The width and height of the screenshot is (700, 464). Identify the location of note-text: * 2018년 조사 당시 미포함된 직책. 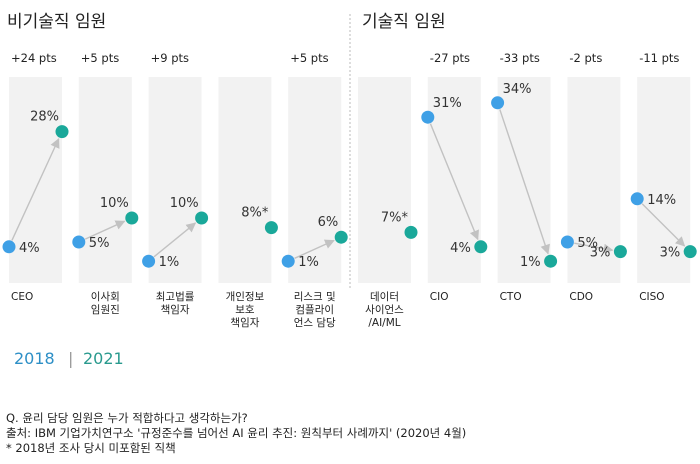
(91, 448).